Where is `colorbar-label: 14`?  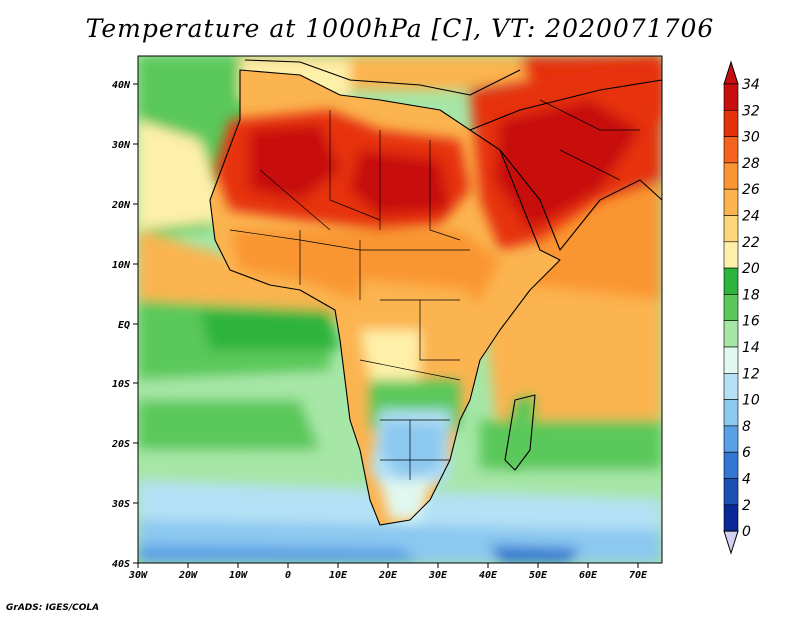
colorbar-label: 14 is located at coordinates (751, 348).